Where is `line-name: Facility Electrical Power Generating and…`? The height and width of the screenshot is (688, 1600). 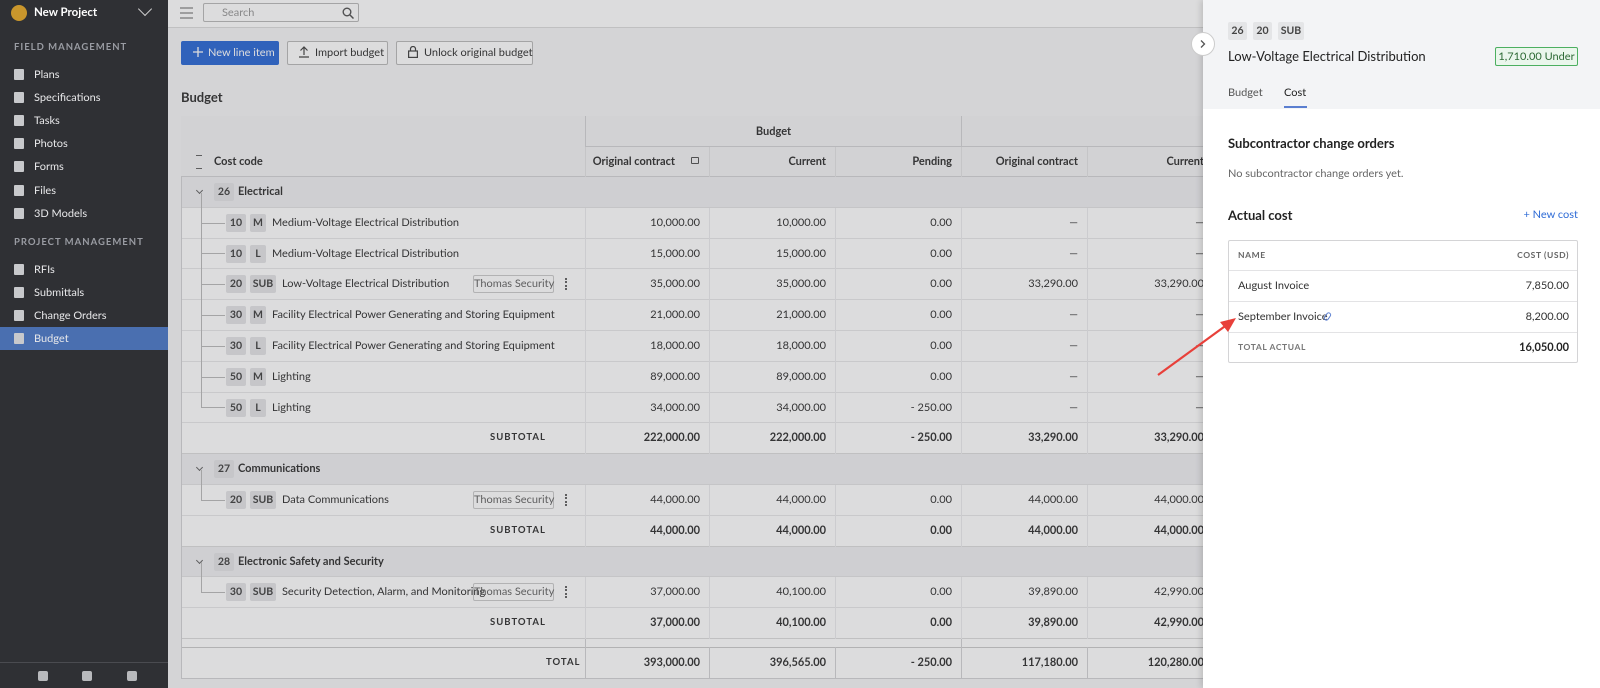 line-name: Facility Electrical Power Generating and… is located at coordinates (413, 315).